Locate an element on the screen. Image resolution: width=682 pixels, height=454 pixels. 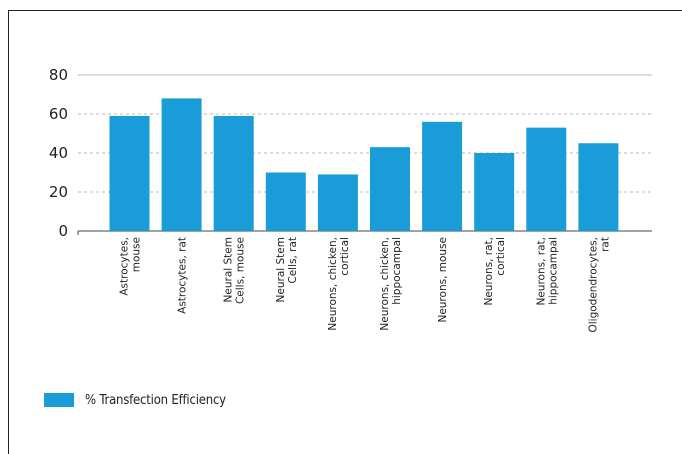
y-tick-label: 40 is located at coordinates (58, 153).